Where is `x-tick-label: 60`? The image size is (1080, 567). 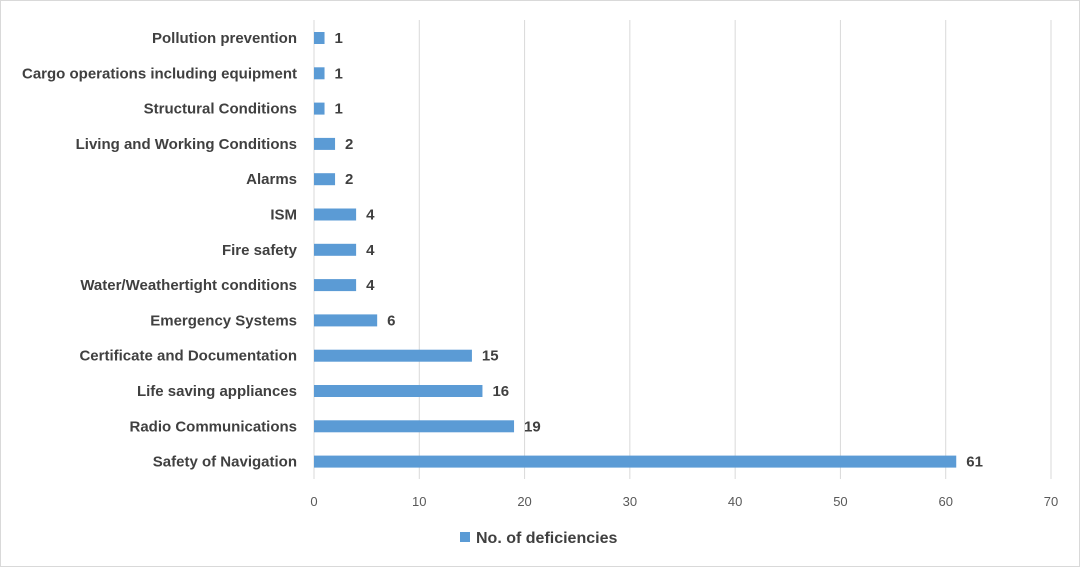
x-tick-label: 60 is located at coordinates (945, 501).